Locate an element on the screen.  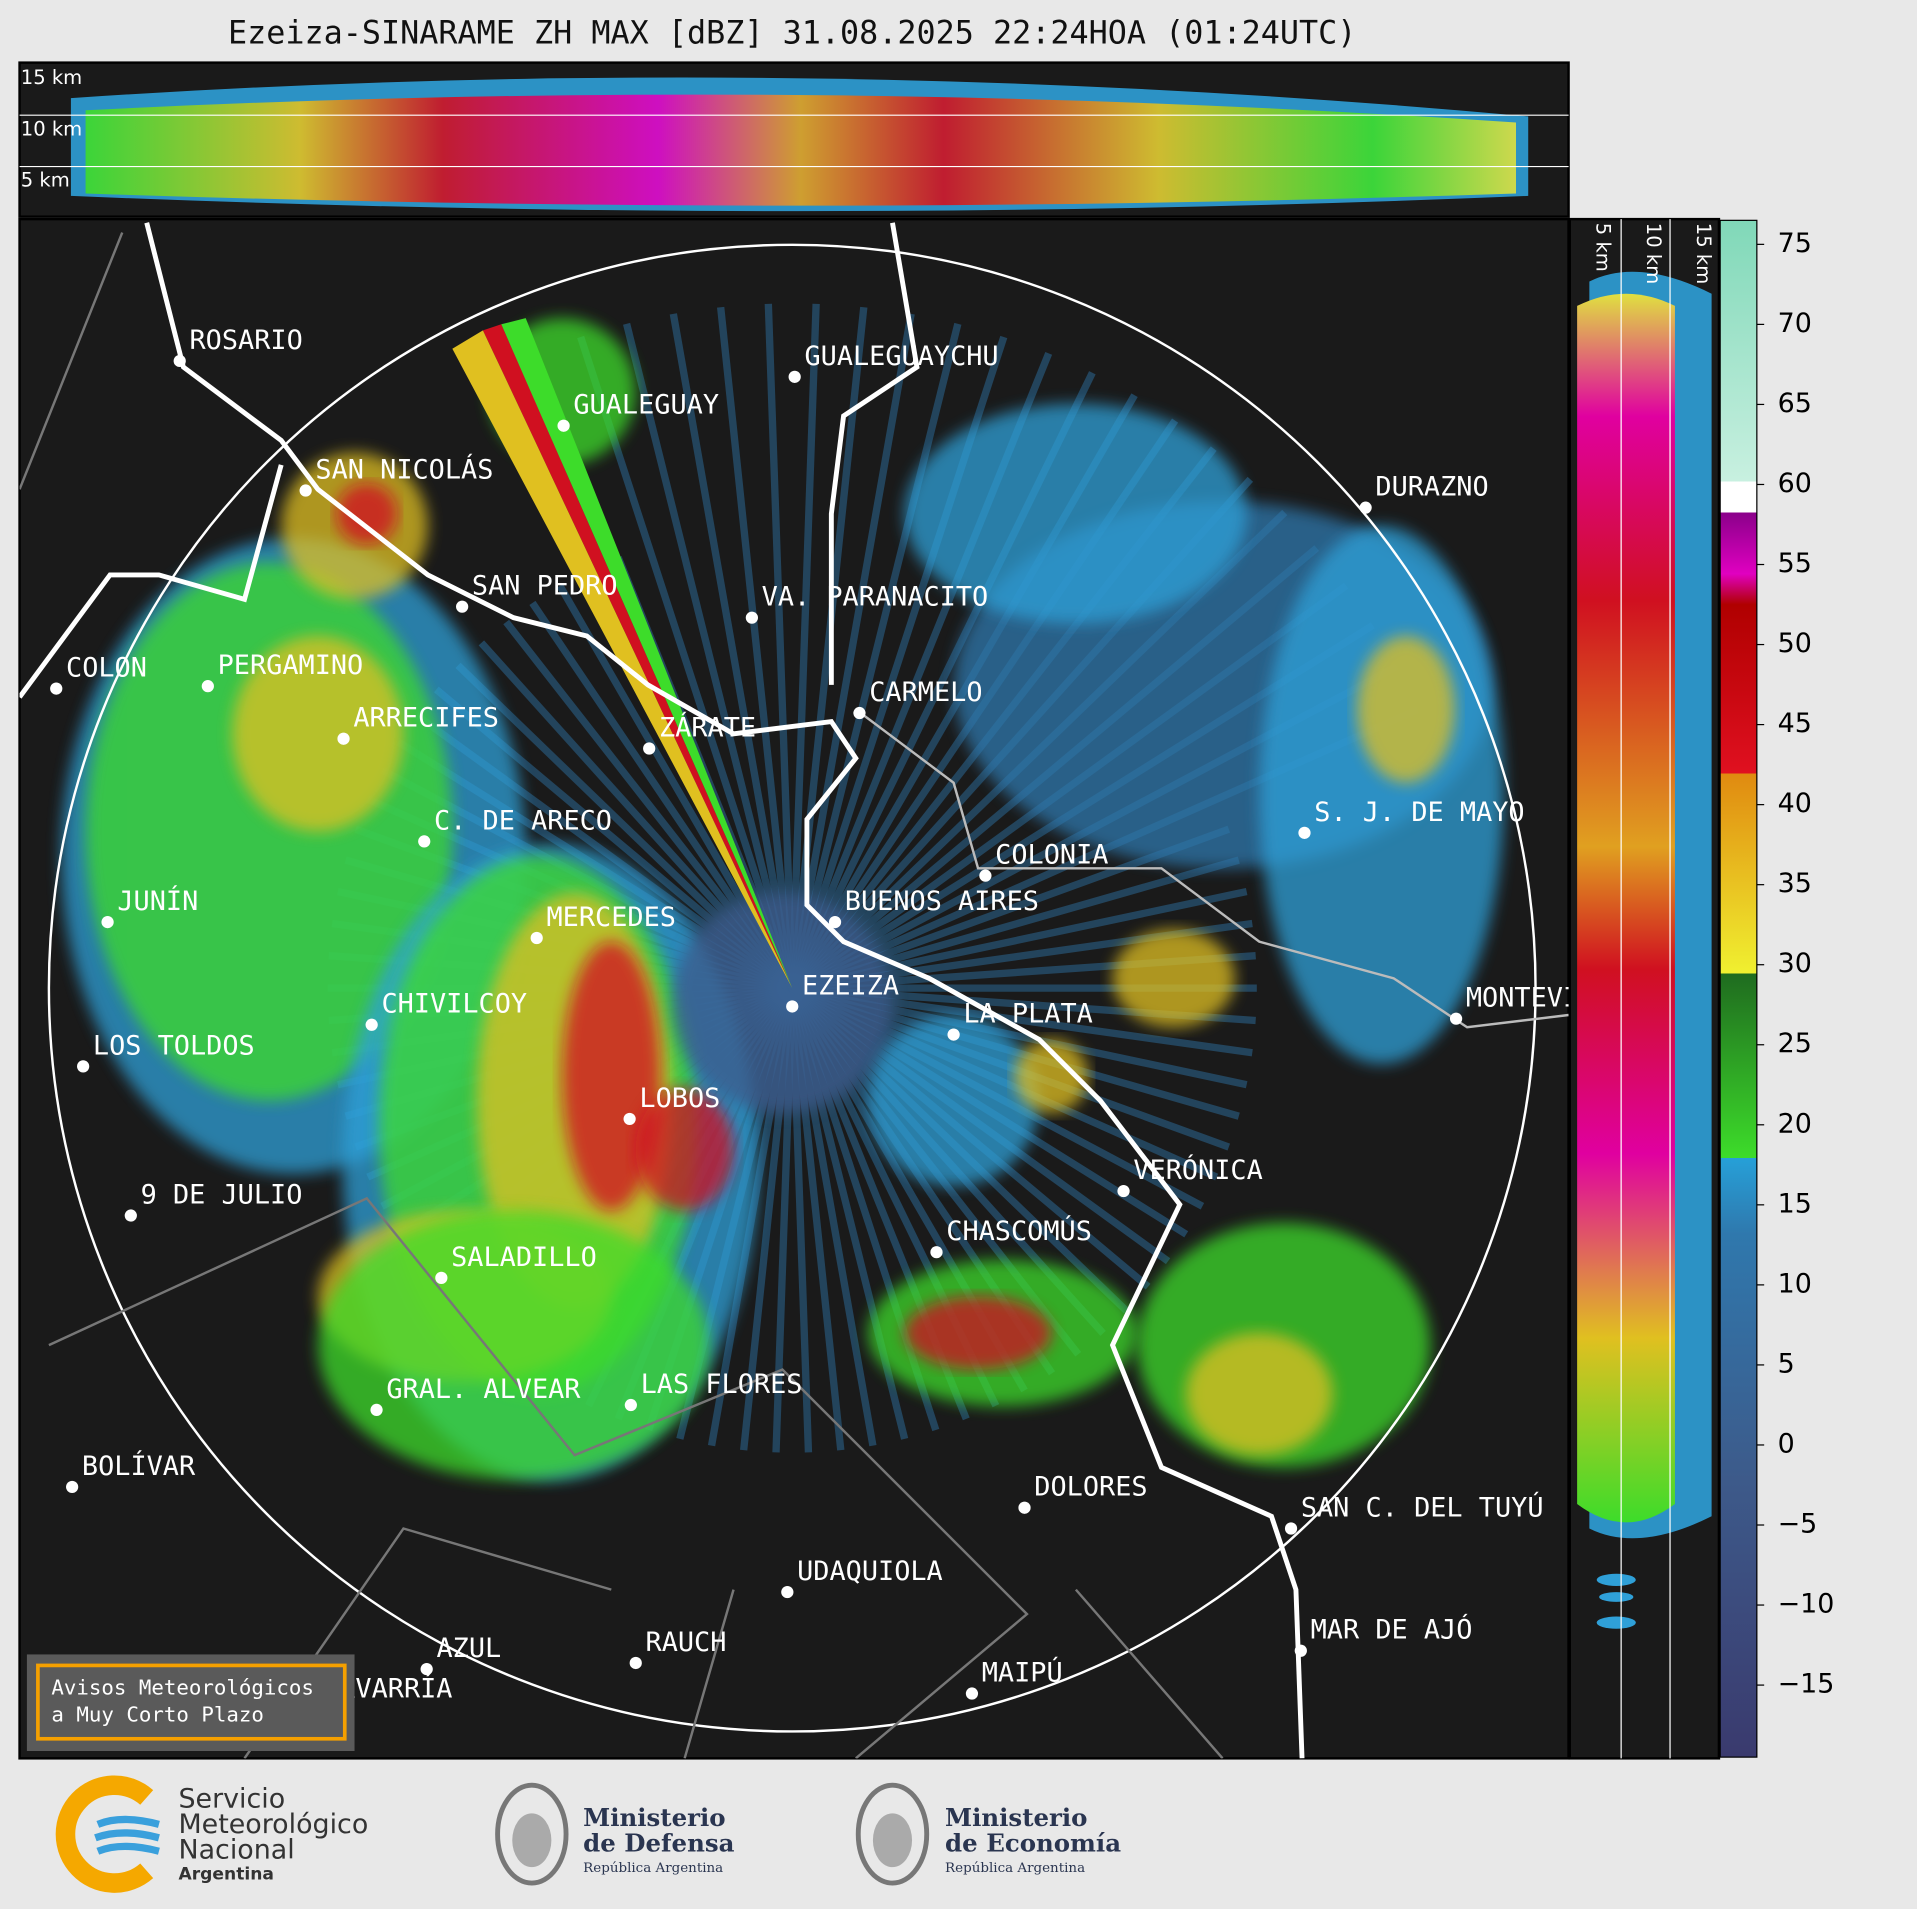
city-label: SAN PEDRO is located at coordinates (545, 586).